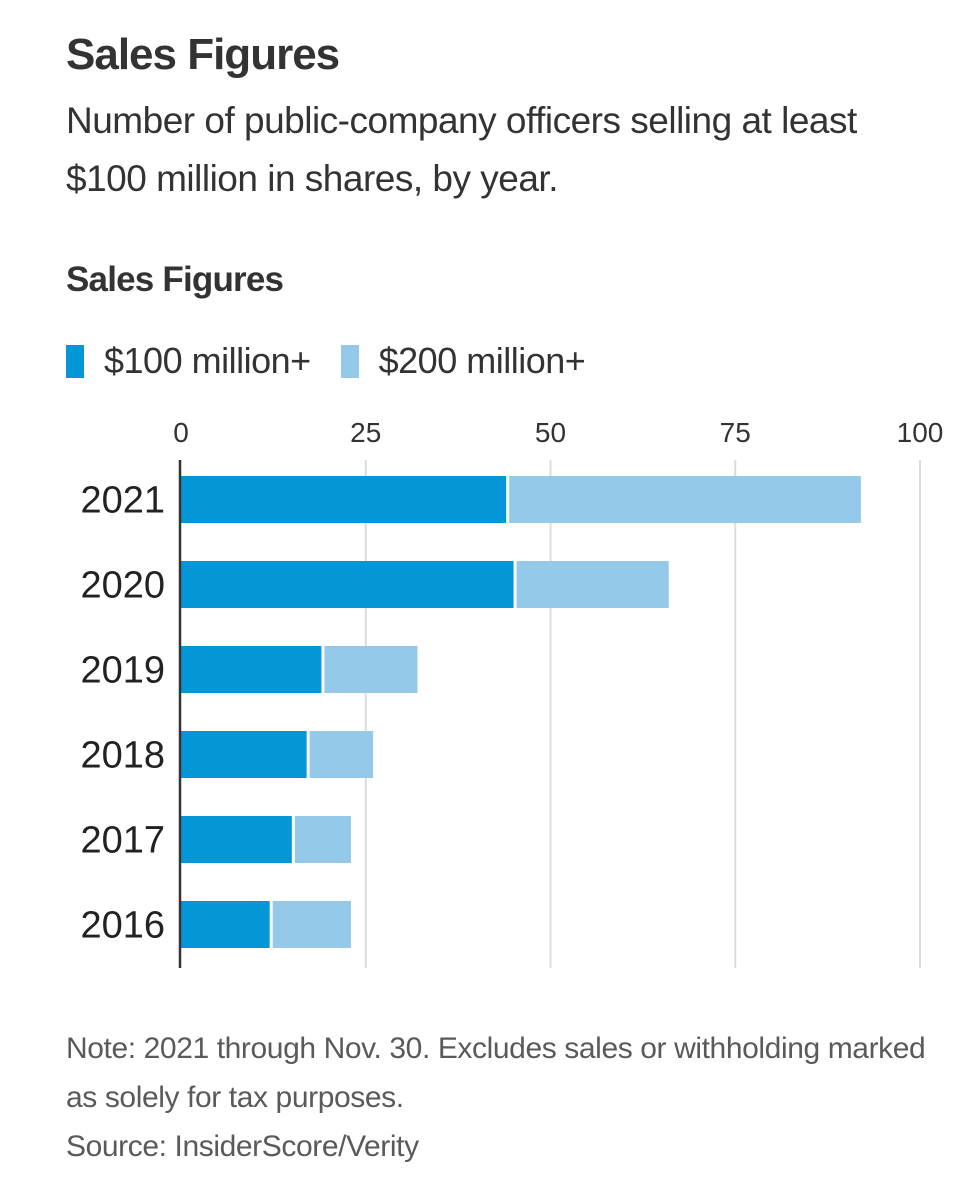  I want to click on bar-2020-200m, so click(592, 584).